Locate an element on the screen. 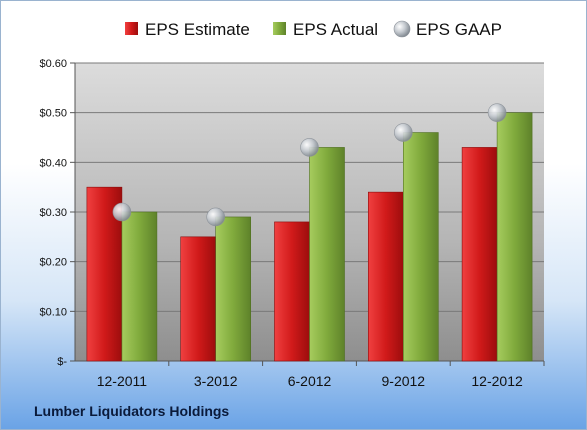  y-tick-label: $0.20 is located at coordinates (53, 263).